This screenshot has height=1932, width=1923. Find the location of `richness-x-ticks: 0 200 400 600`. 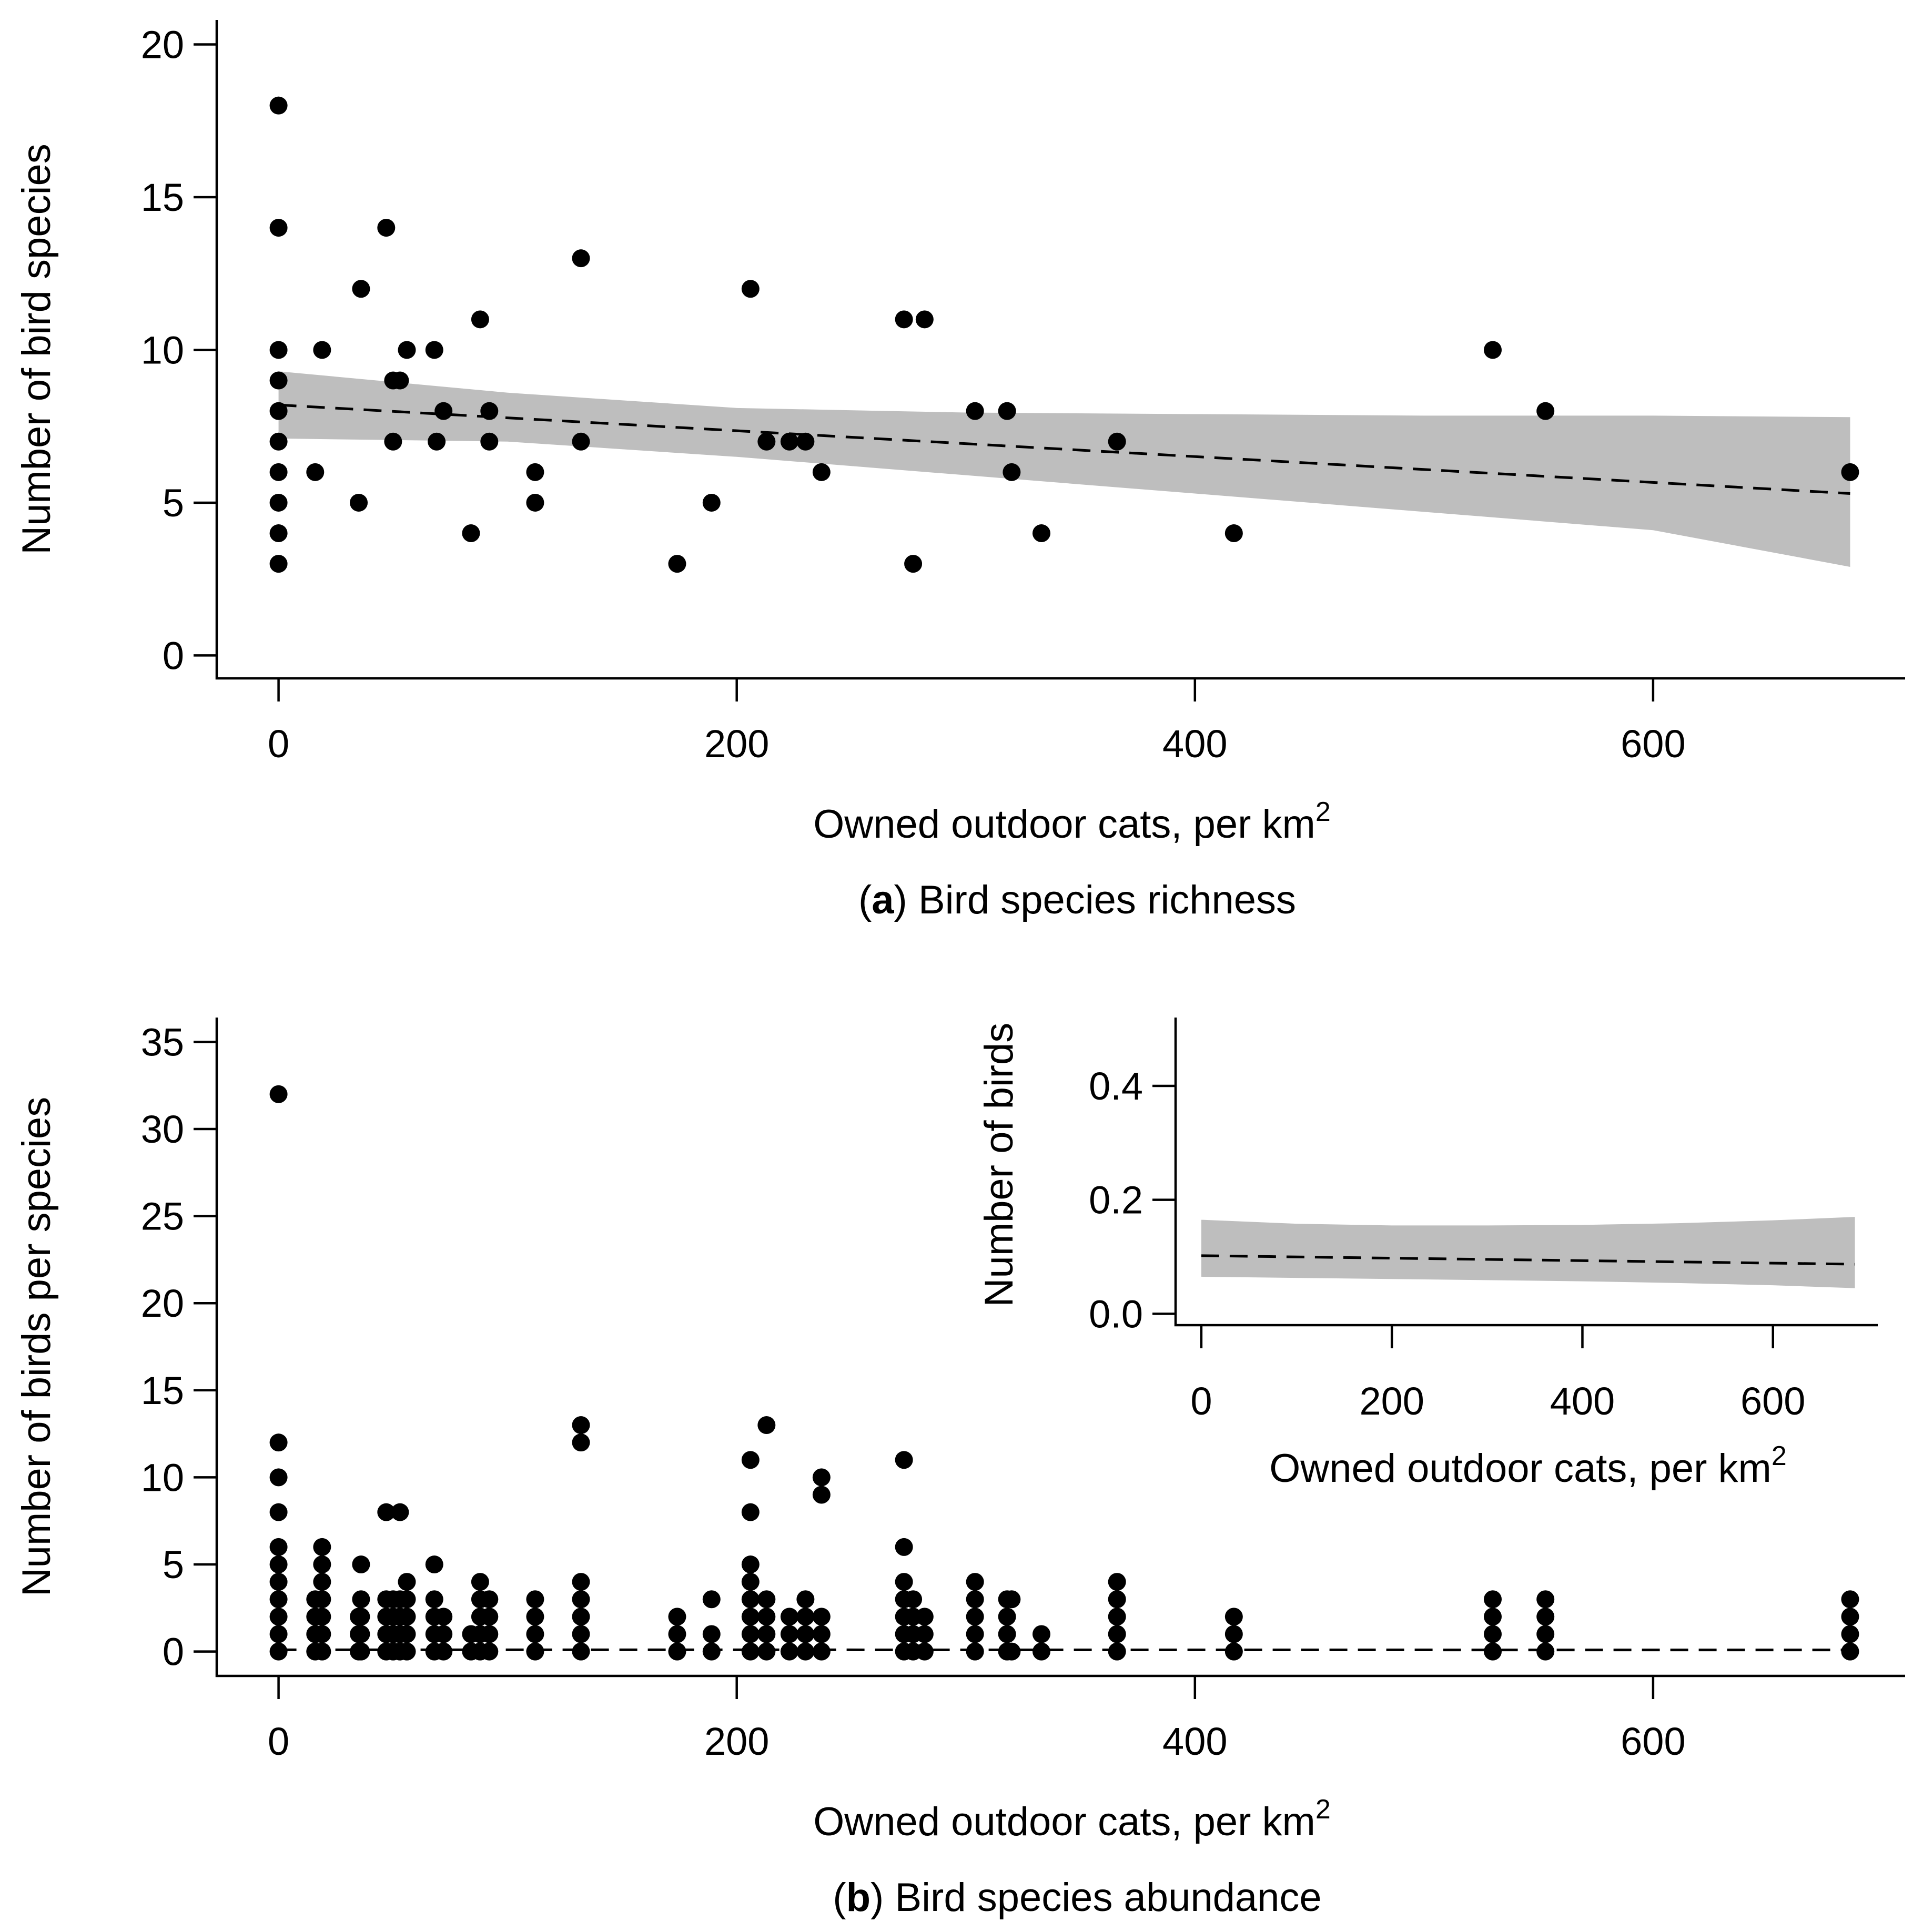

richness-x-ticks: 0 200 400 600 is located at coordinates (977, 722).